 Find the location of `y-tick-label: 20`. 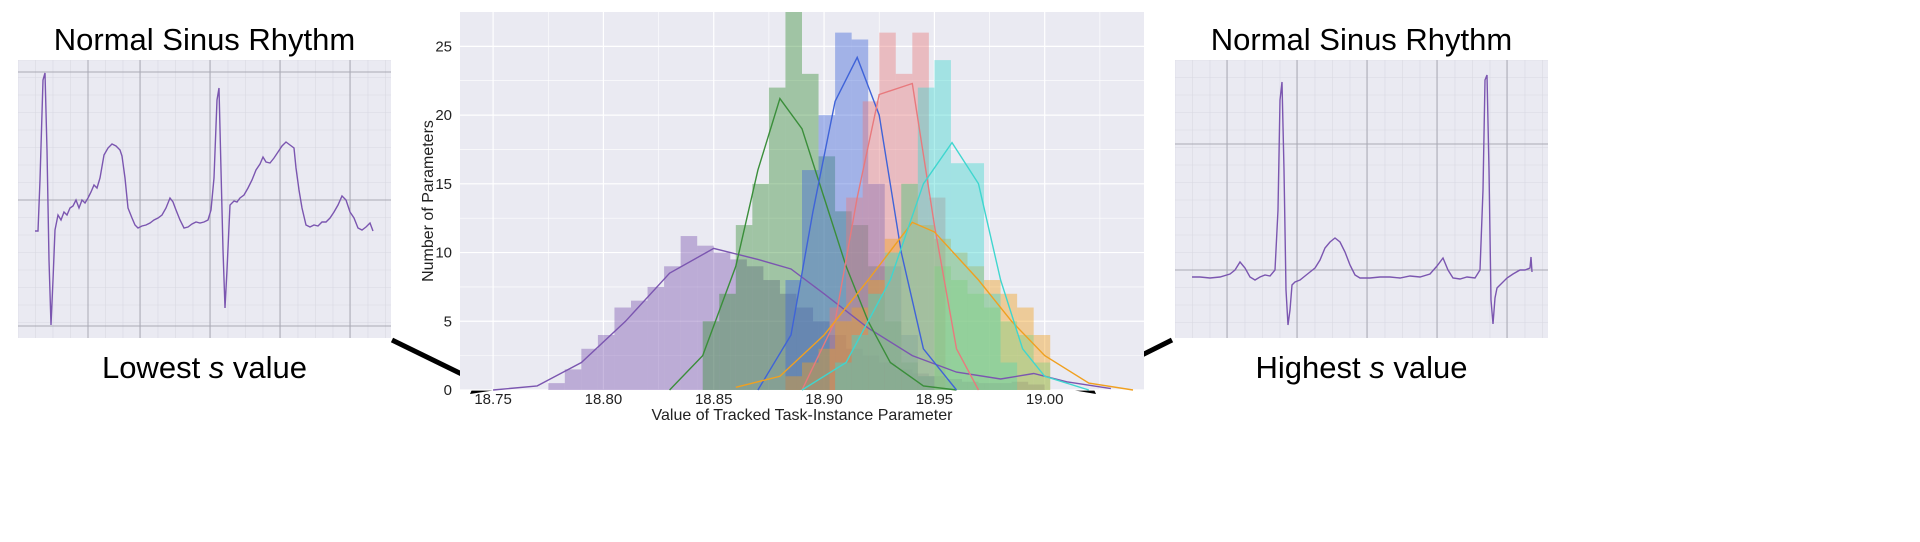

y-tick-label: 20 is located at coordinates (443, 115).